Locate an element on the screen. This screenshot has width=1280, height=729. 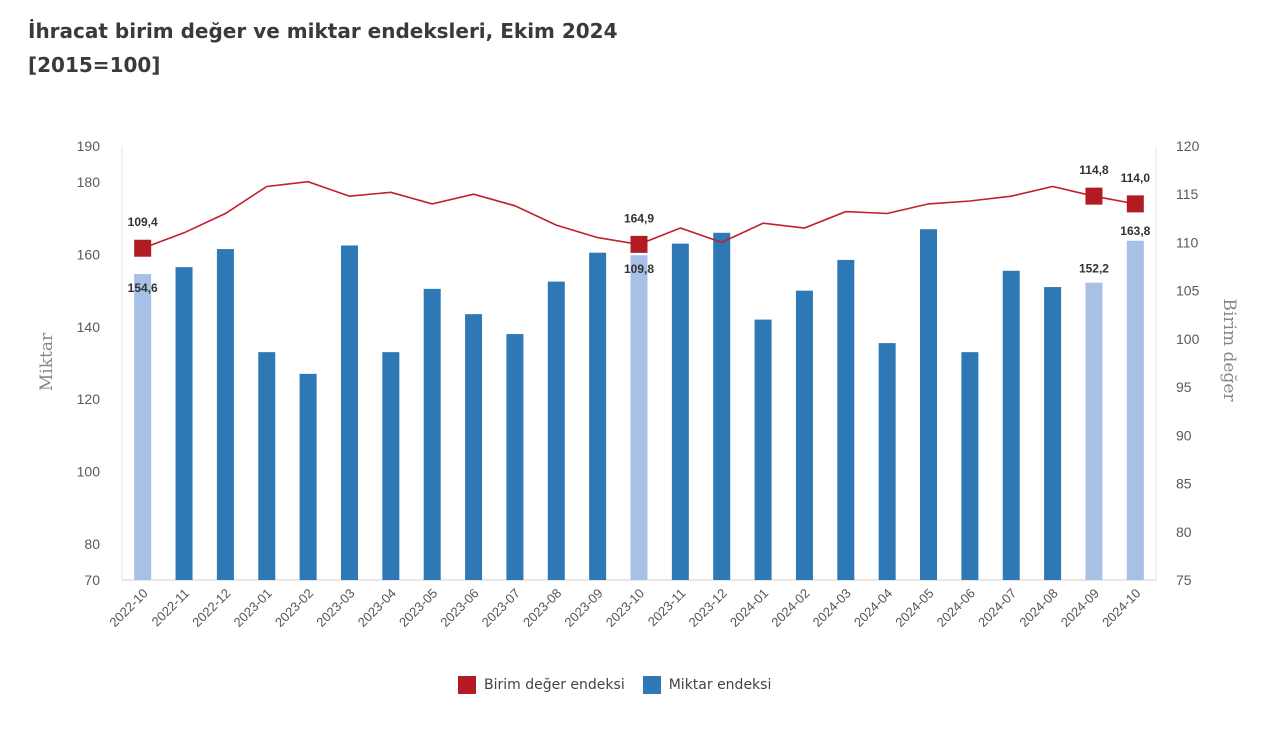
x-tick-label: 2022-12 is located at coordinates (211, 608).